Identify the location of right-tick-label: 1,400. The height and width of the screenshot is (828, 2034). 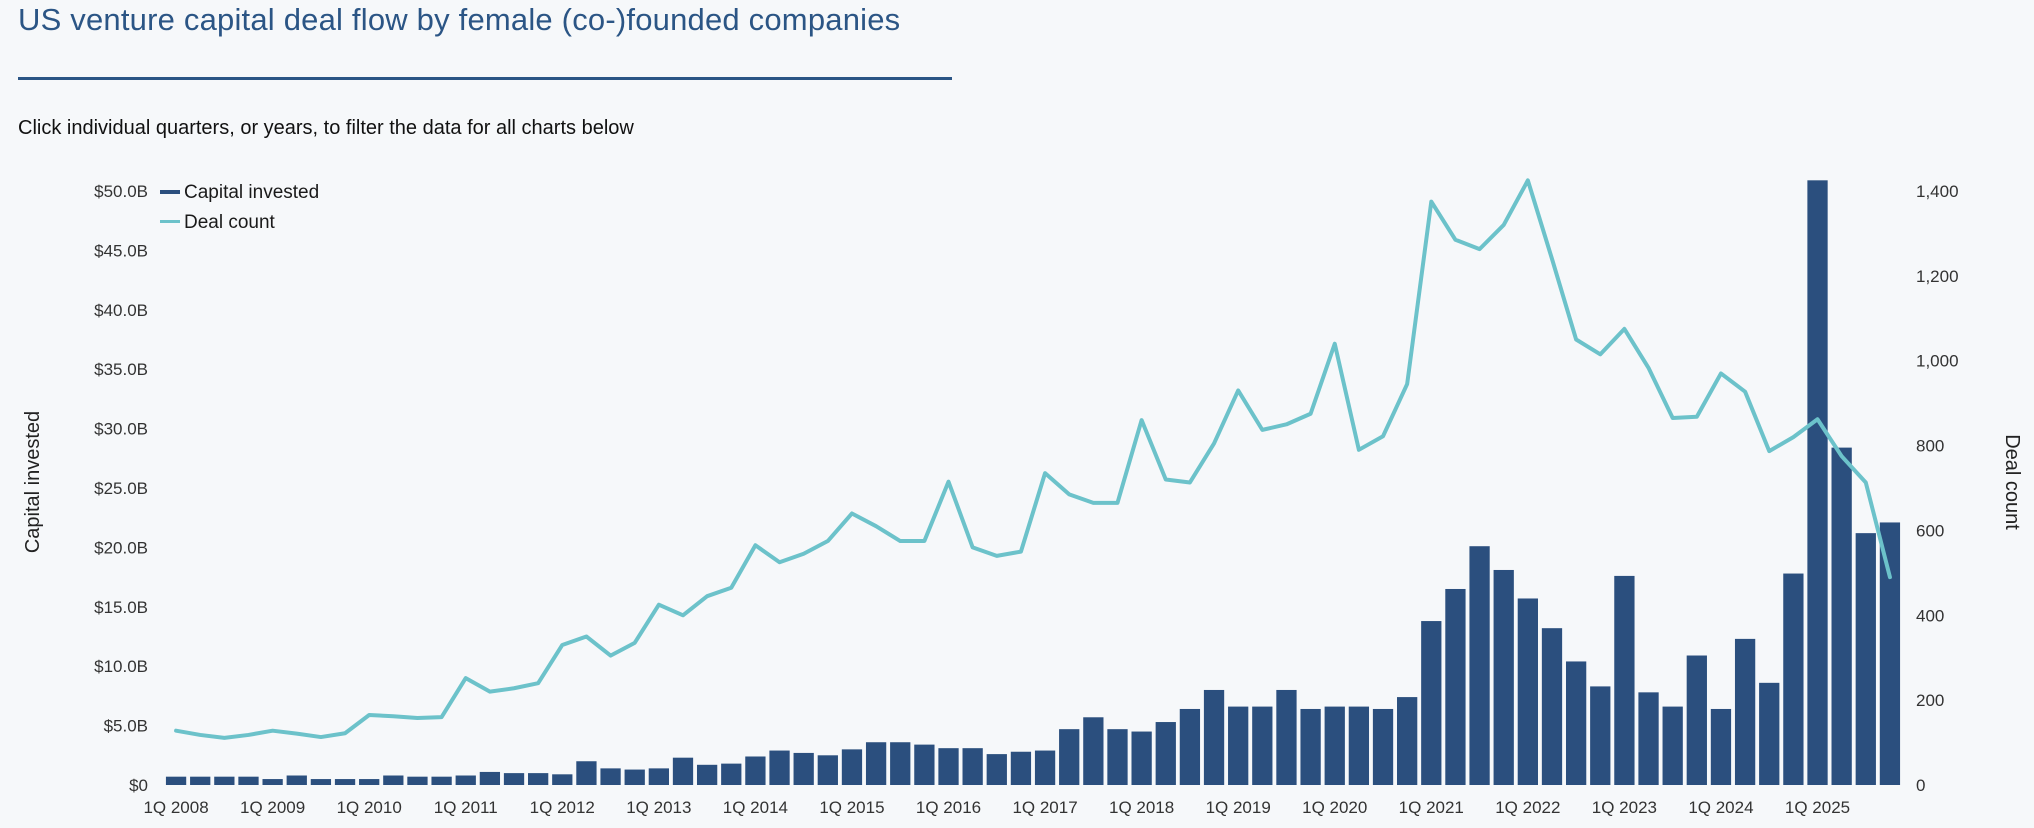
(1937, 191).